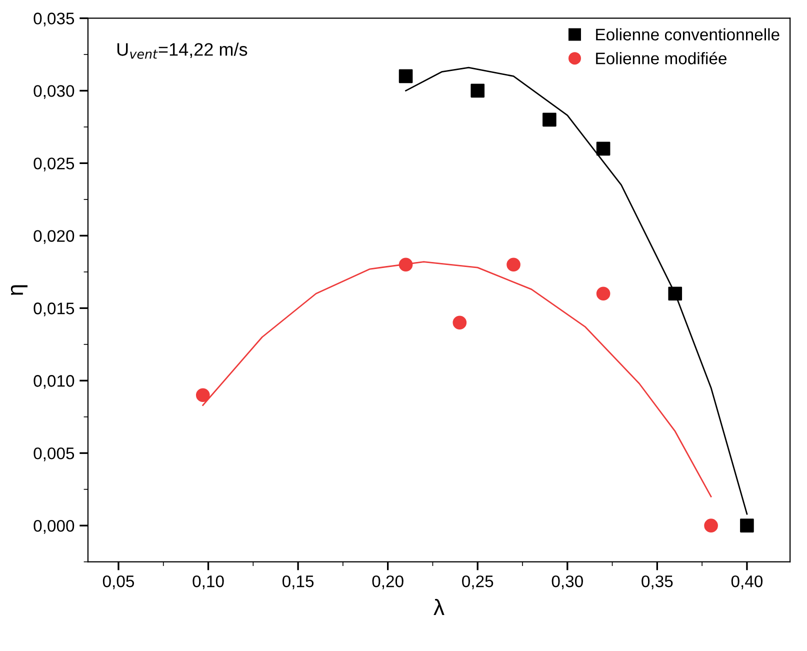 This screenshot has width=807, height=651. Describe the element at coordinates (19, 290) in the screenshot. I see `y-axis-title: η` at that location.